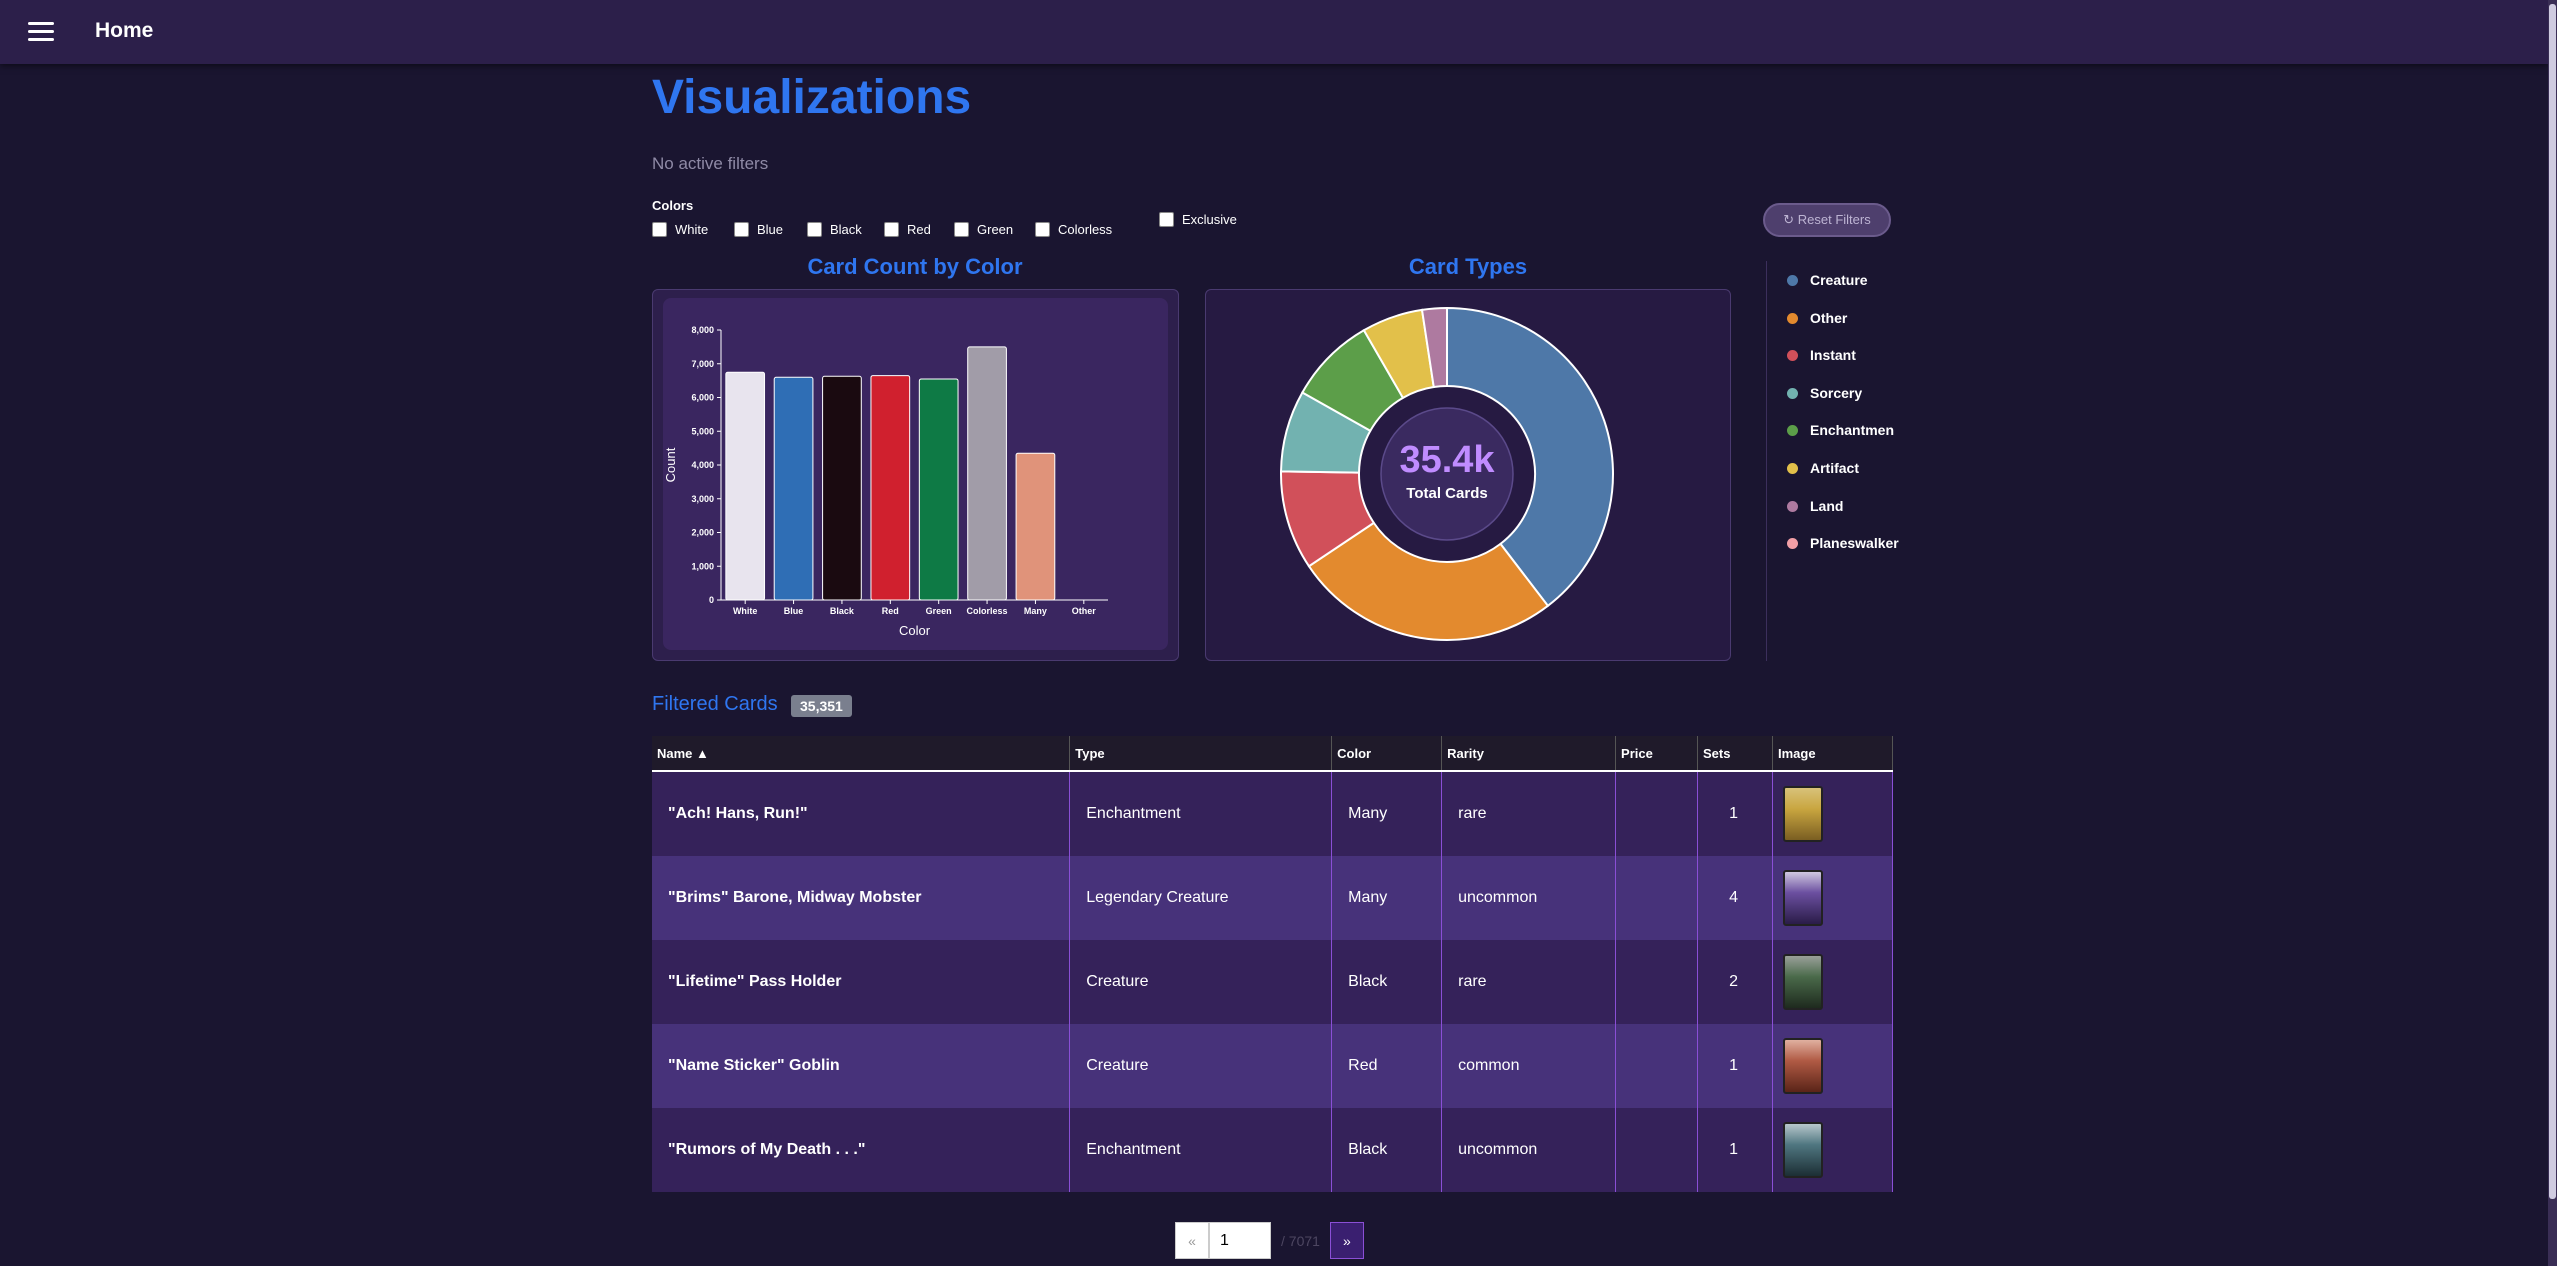  I want to click on colors-filter-label: Colors, so click(673, 205).